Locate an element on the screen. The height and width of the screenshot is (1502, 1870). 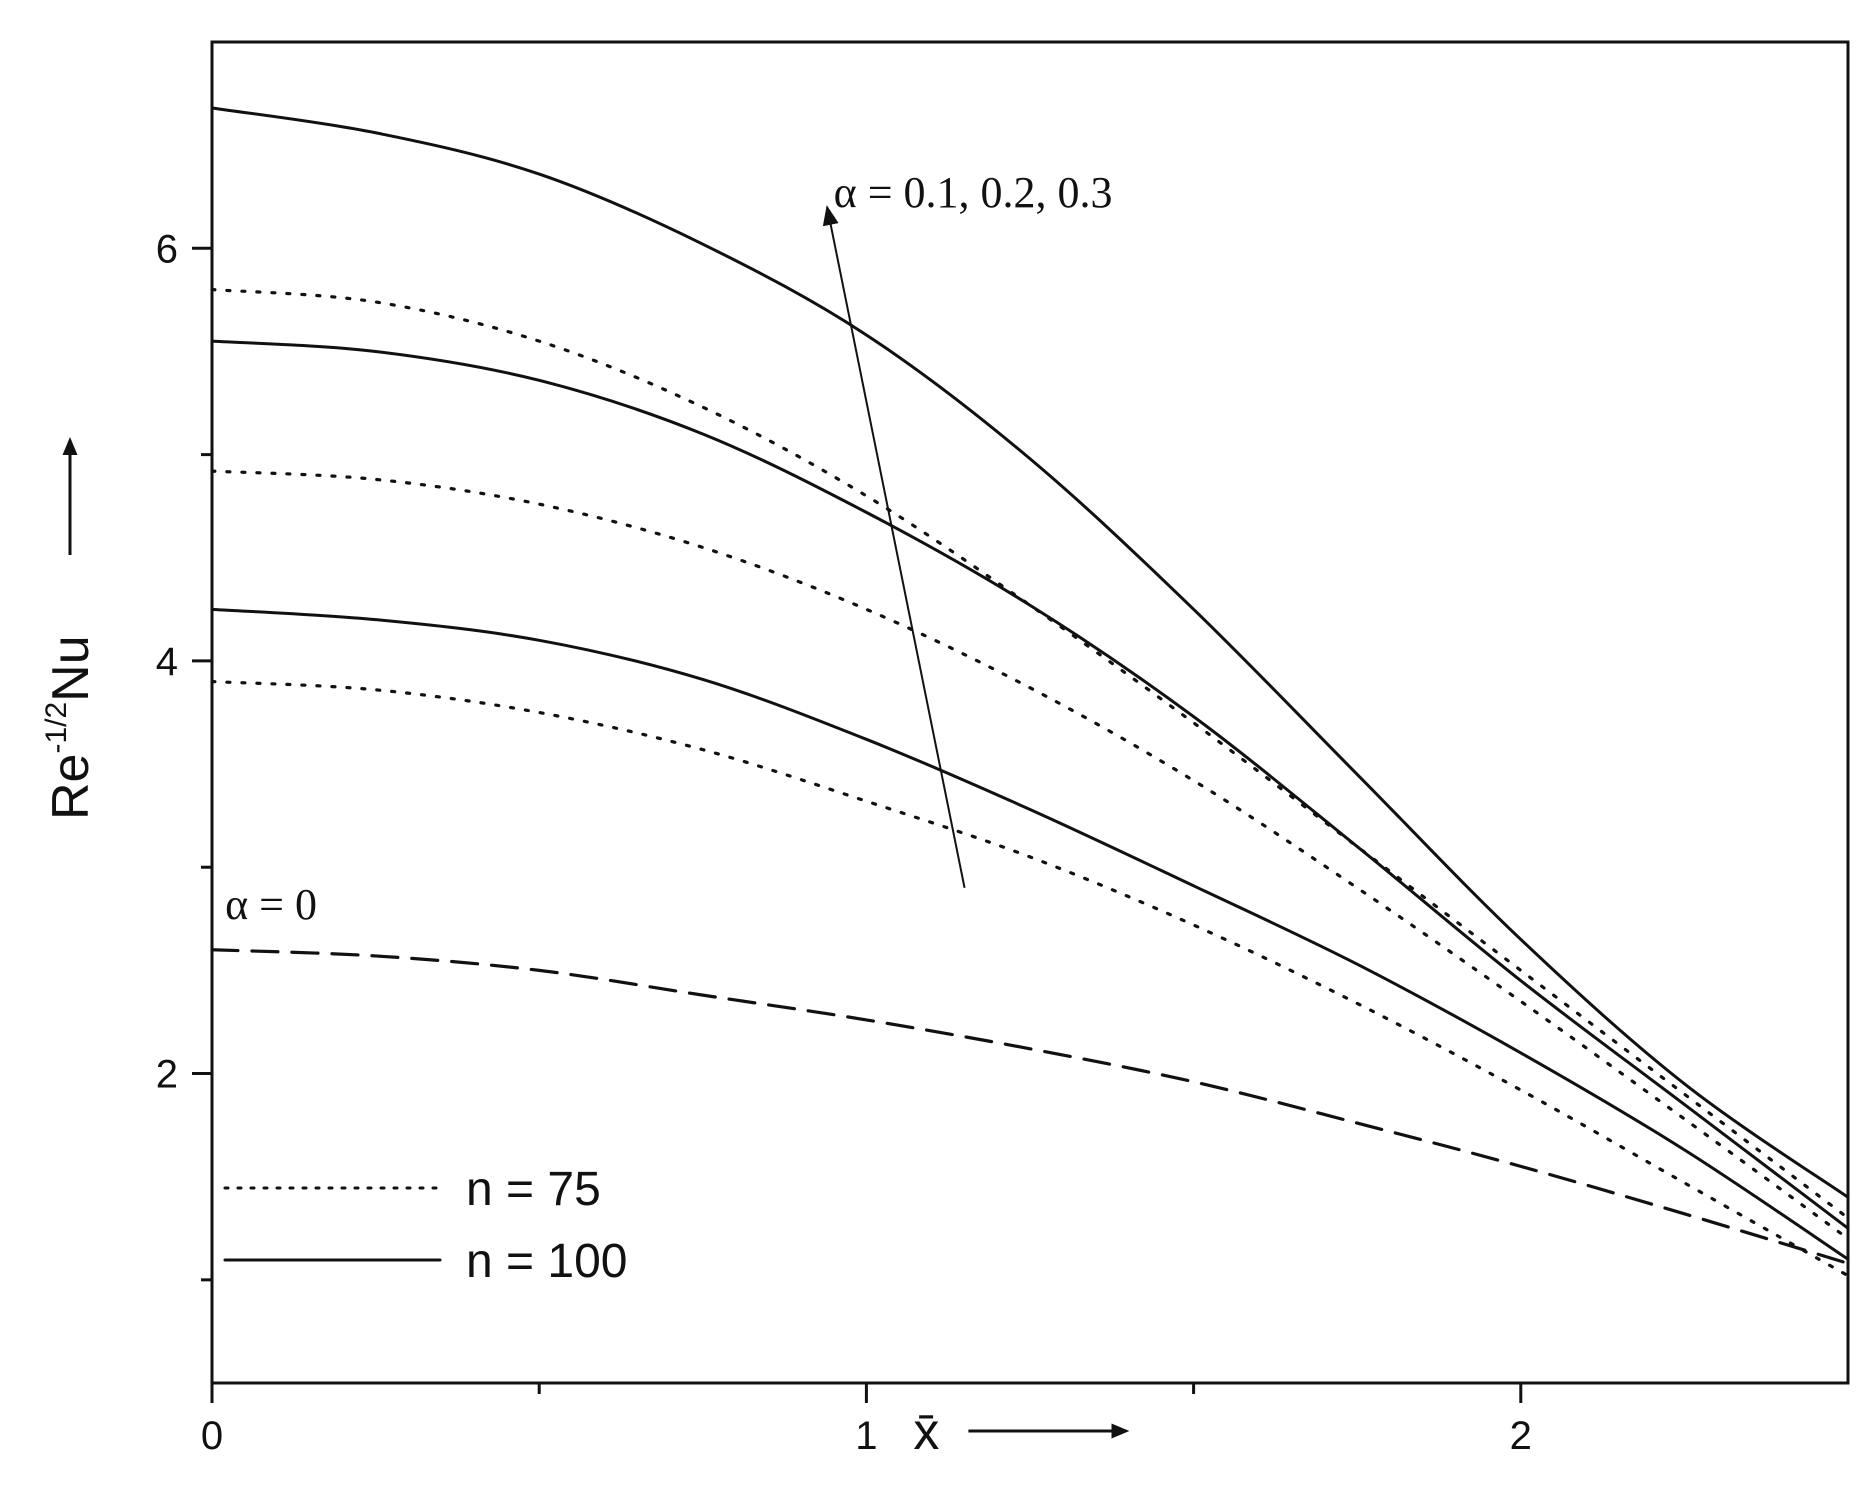
x-tick-label: 1 is located at coordinates (866, 1436).